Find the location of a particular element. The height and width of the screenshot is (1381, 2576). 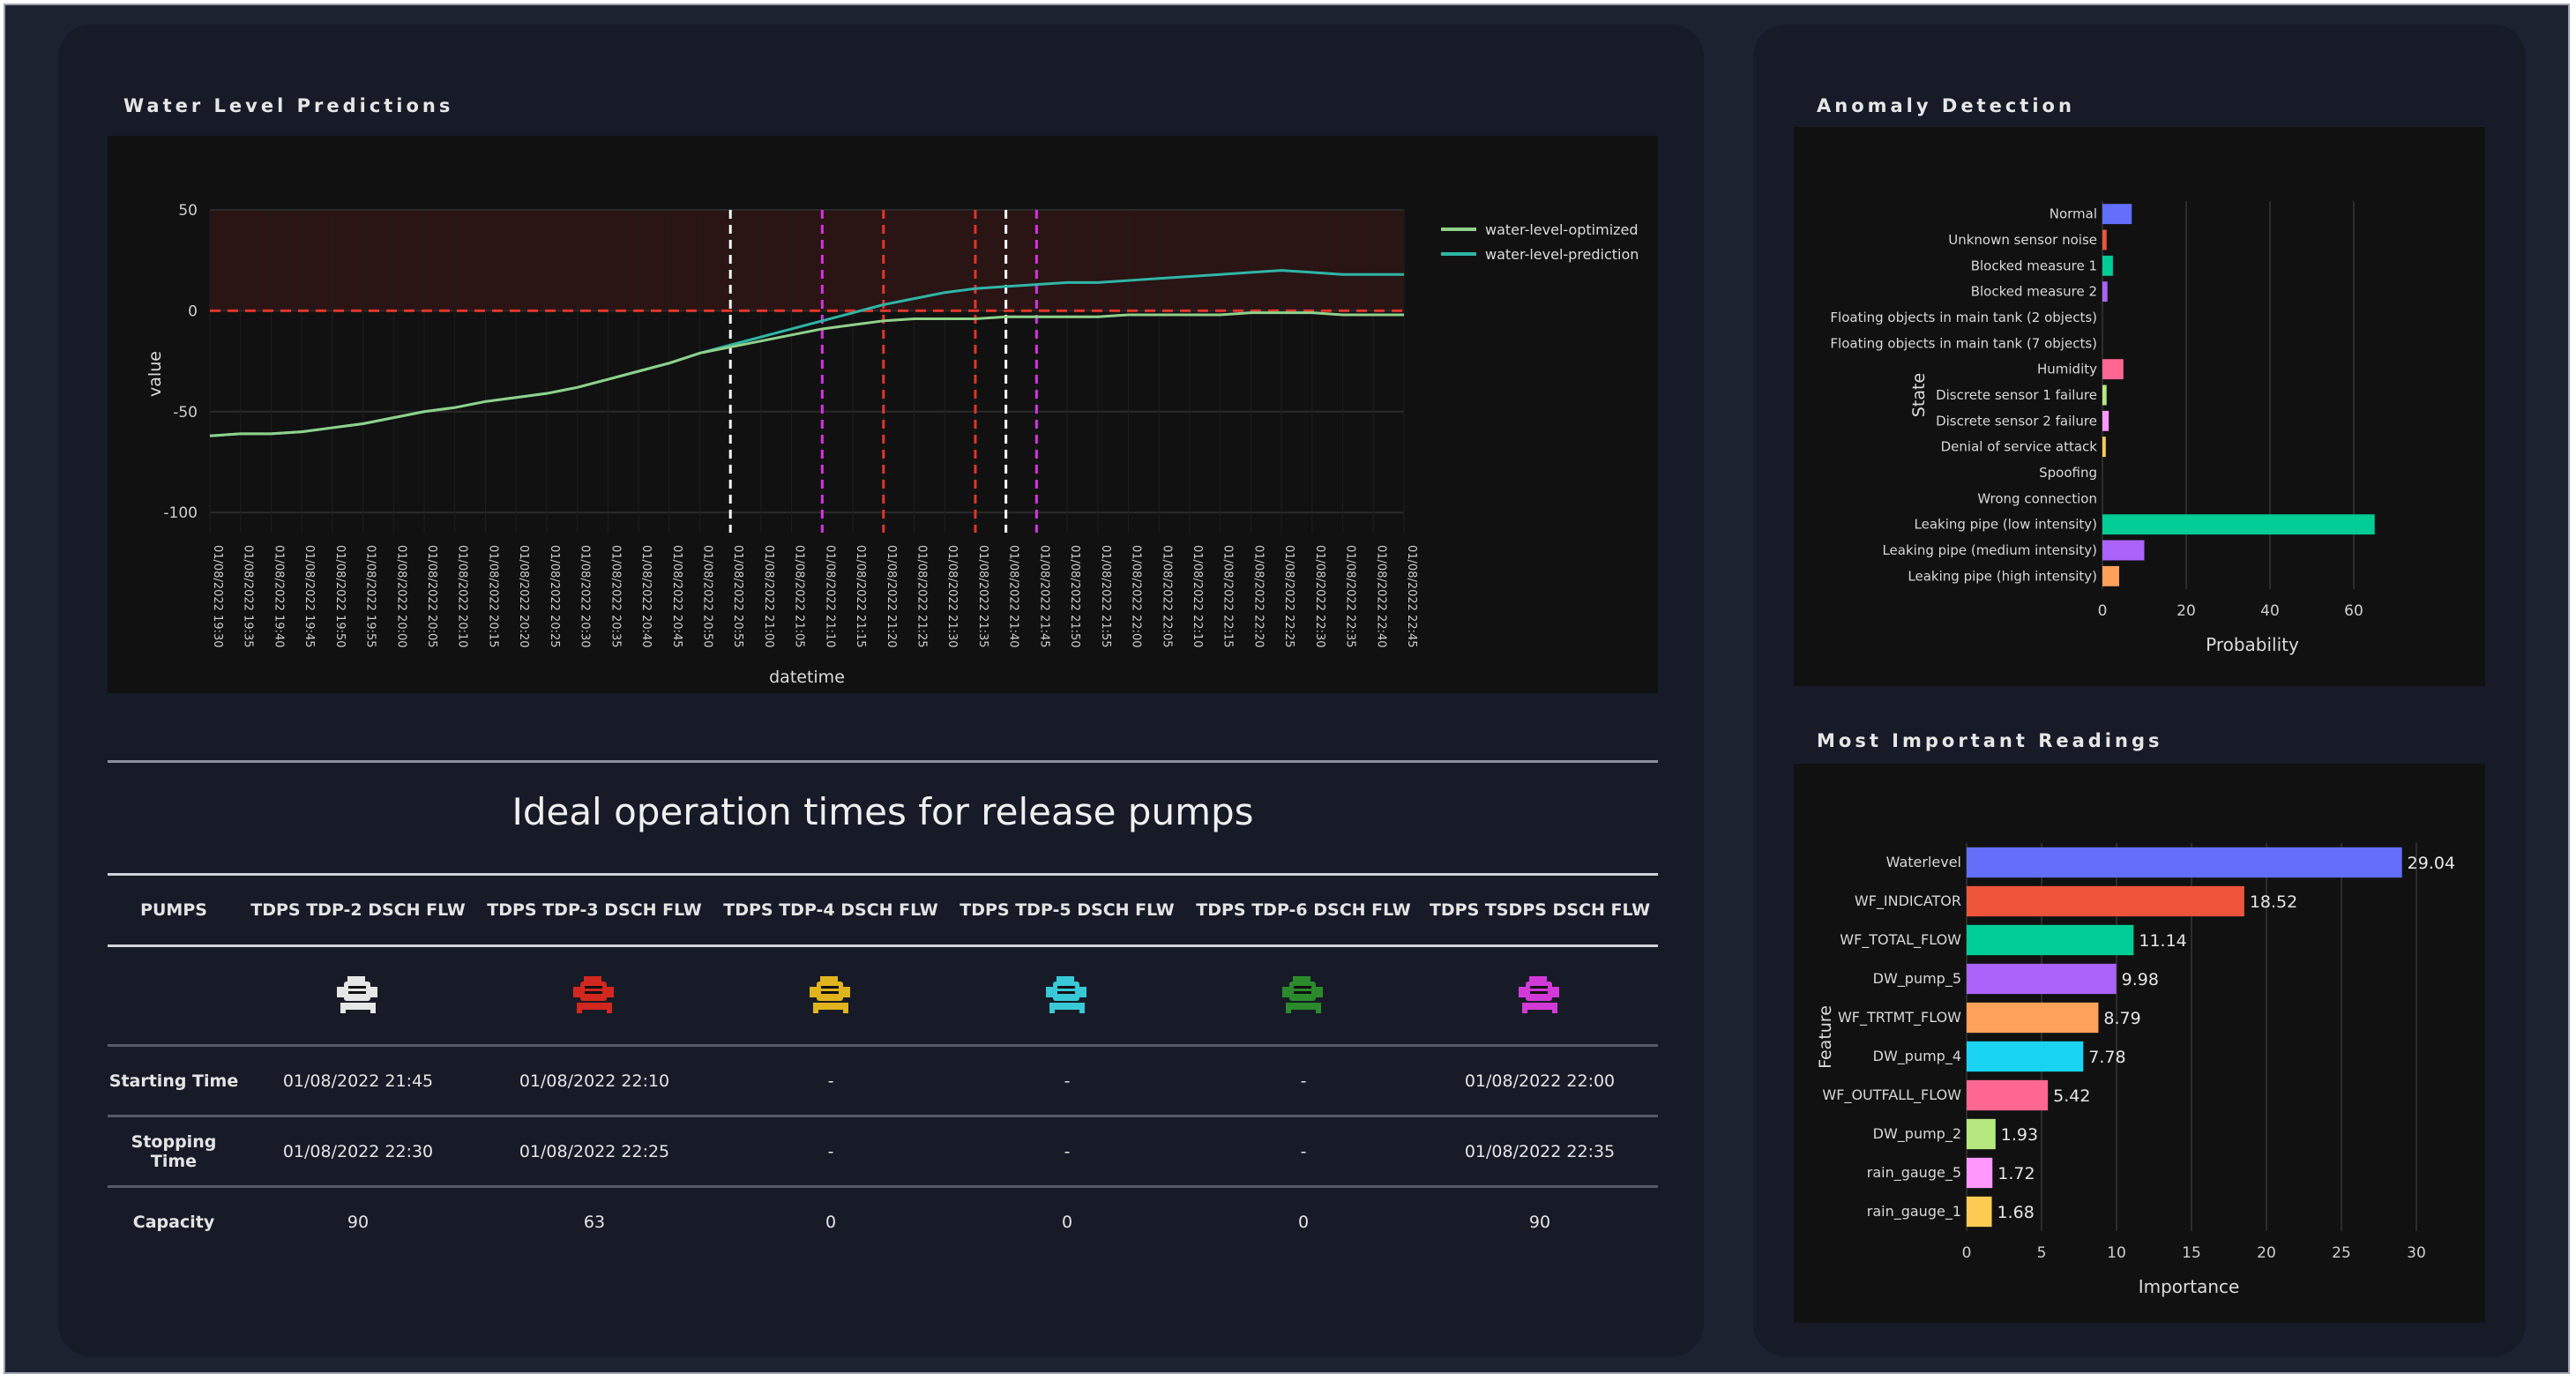

category-label: Leaking pipe (medium intensity) is located at coordinates (1989, 550).